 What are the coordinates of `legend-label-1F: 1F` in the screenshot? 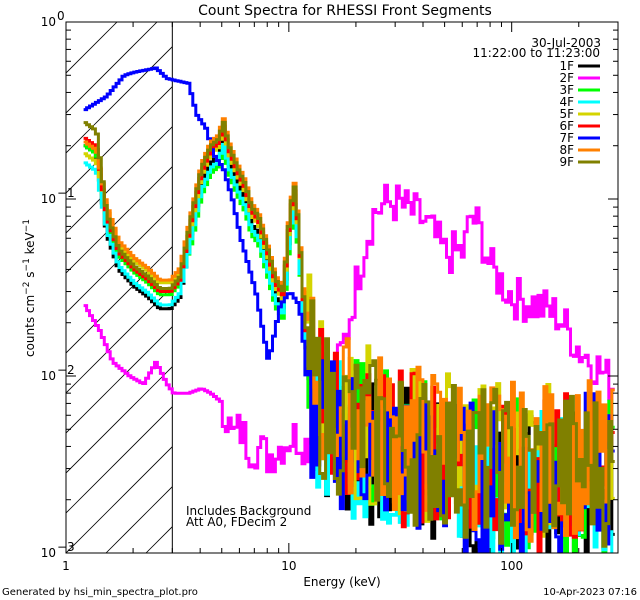 It's located at (566, 66).